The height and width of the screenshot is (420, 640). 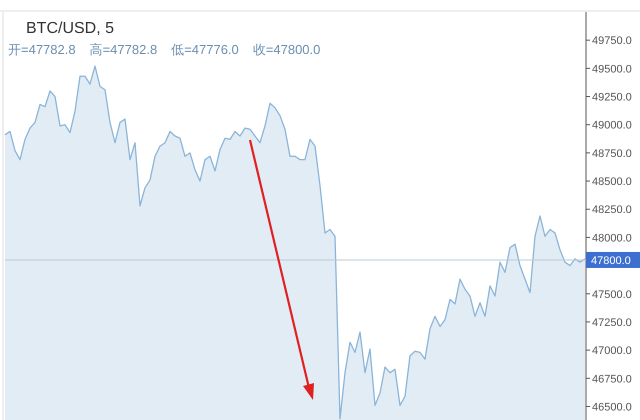 I want to click on y-tick-label: 47000.0, so click(x=612, y=351).